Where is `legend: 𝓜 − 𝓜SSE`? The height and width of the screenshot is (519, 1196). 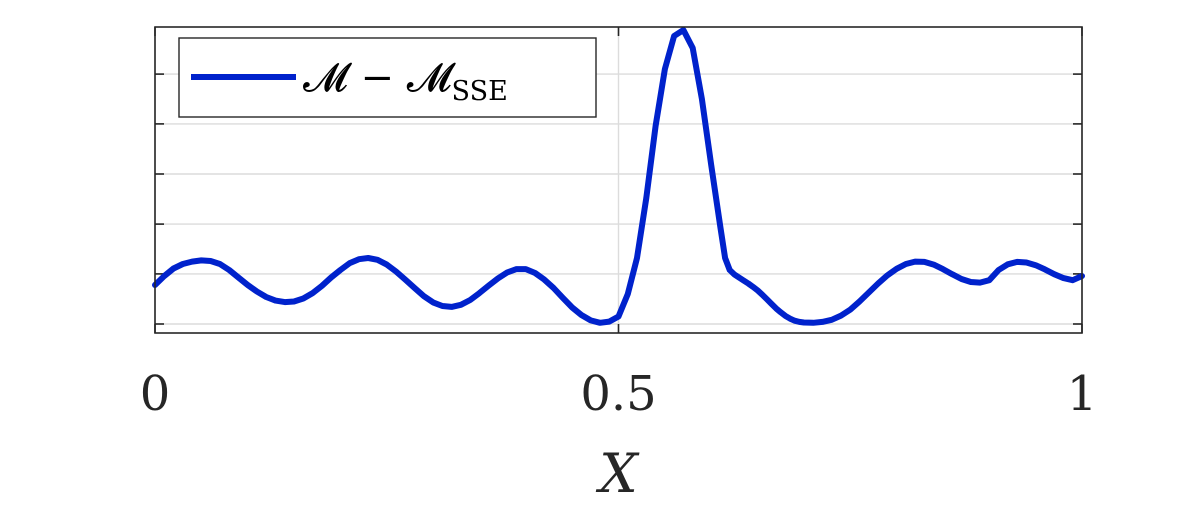
legend: 𝓜 − 𝓜SSE is located at coordinates (387, 77).